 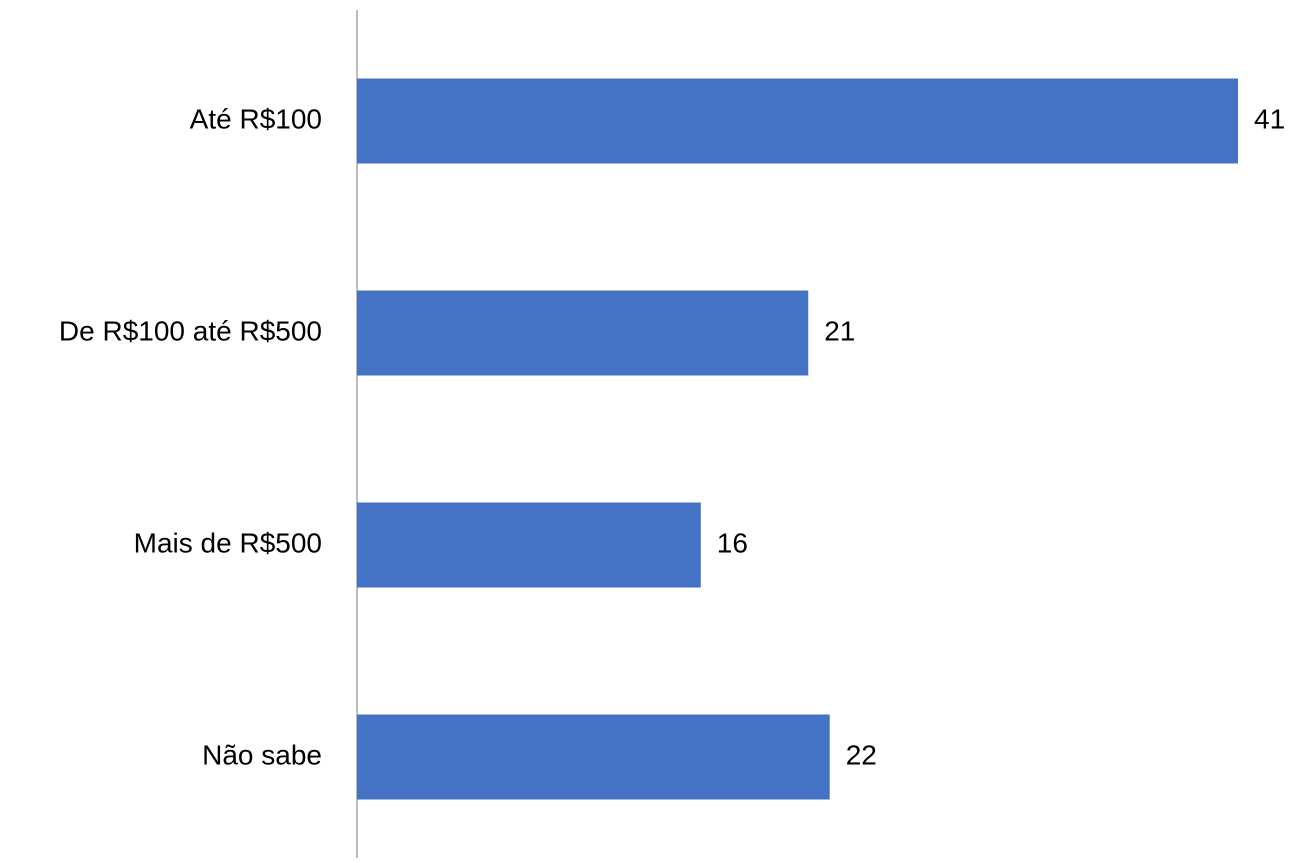 What do you see at coordinates (1269, 118) in the screenshot?
I see `value-label-0: 41` at bounding box center [1269, 118].